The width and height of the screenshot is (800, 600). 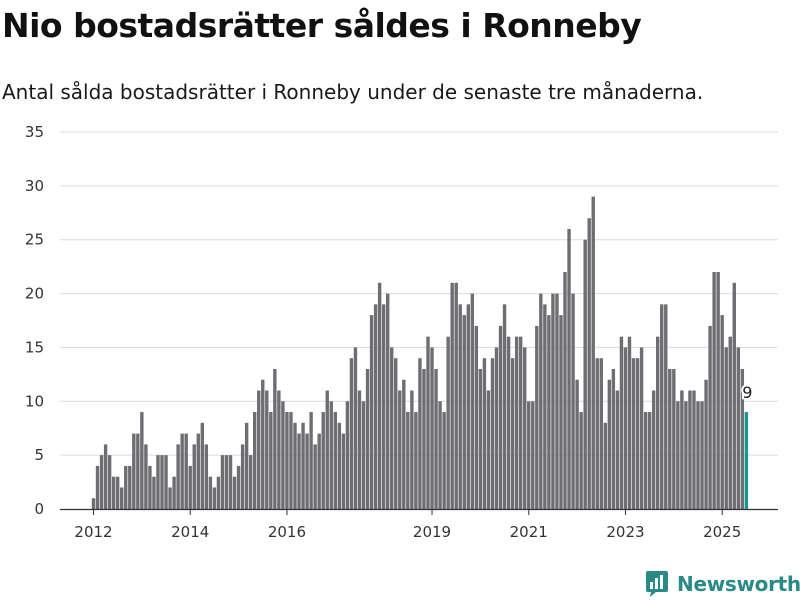 What do you see at coordinates (738, 584) in the screenshot?
I see `brand-name: Newsworthy` at bounding box center [738, 584].